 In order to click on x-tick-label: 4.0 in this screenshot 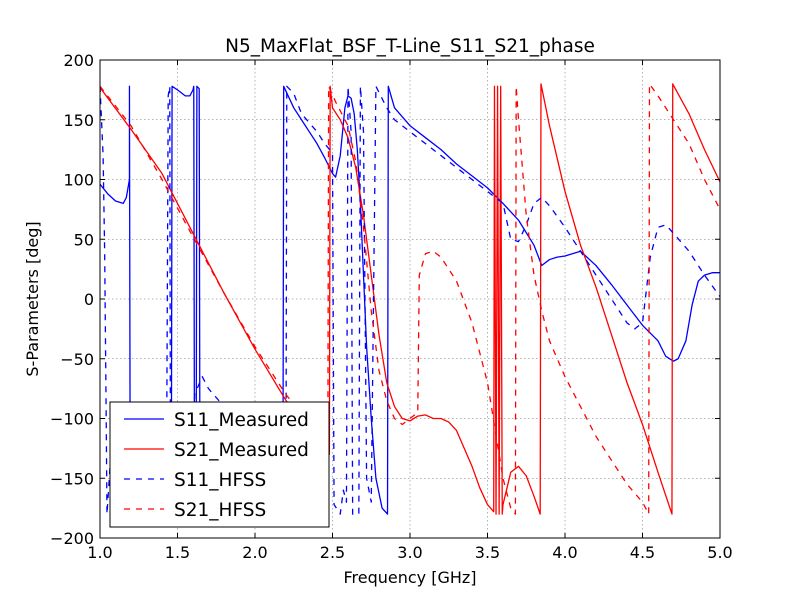, I will do `click(564, 552)`.